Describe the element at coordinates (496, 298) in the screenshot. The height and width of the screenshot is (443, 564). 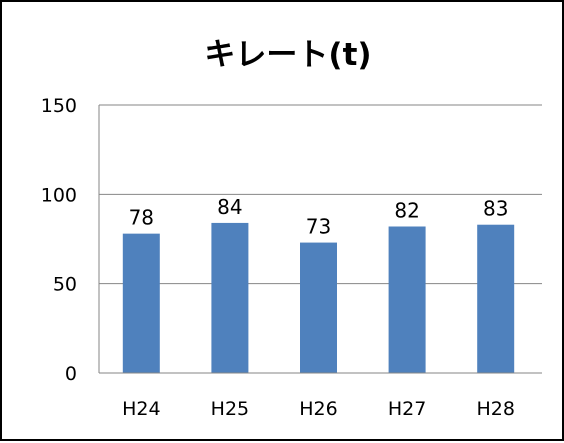
I see `bar-H28` at that location.